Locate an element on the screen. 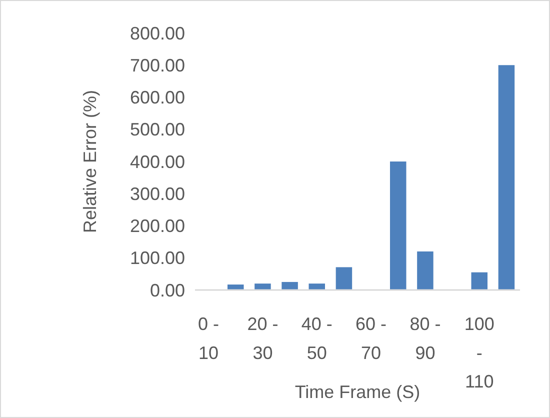 The width and height of the screenshot is (550, 418). y-tick-label: 500.00 is located at coordinates (157, 130).